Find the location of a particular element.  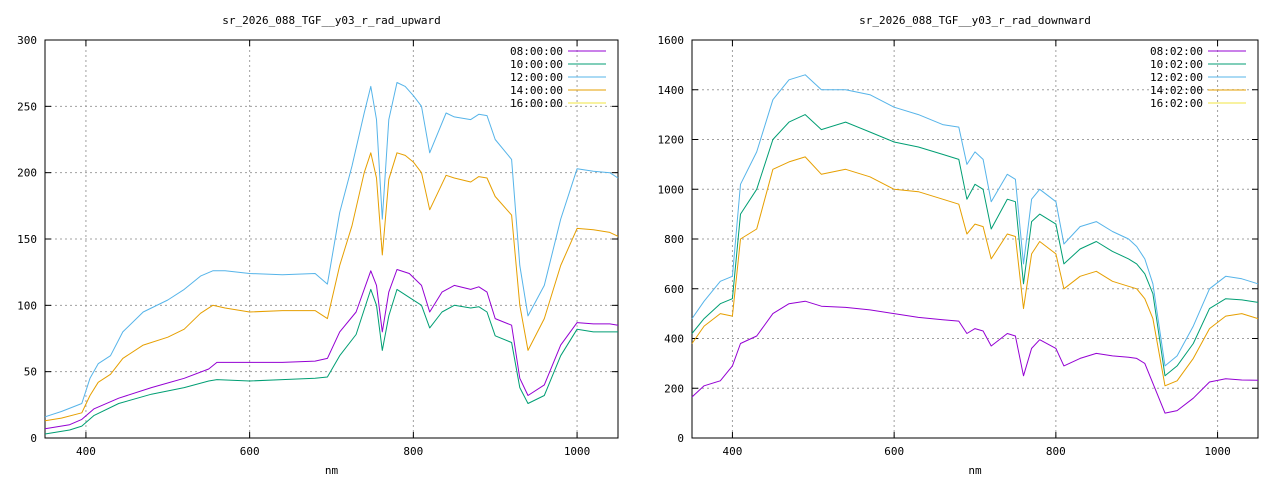

legend-label: 08:02:00 is located at coordinates (1176, 51).